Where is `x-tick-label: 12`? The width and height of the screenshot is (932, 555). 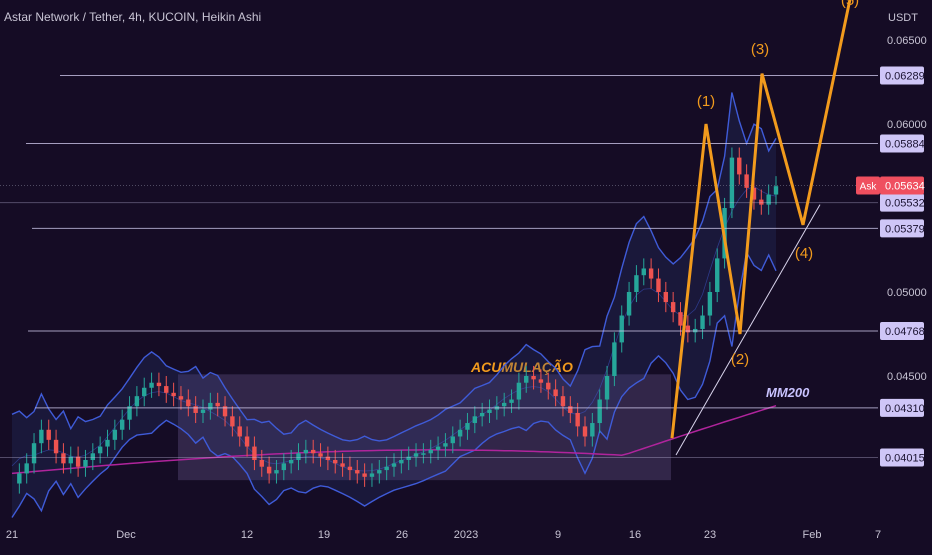
x-tick-label: 12 is located at coordinates (247, 535).